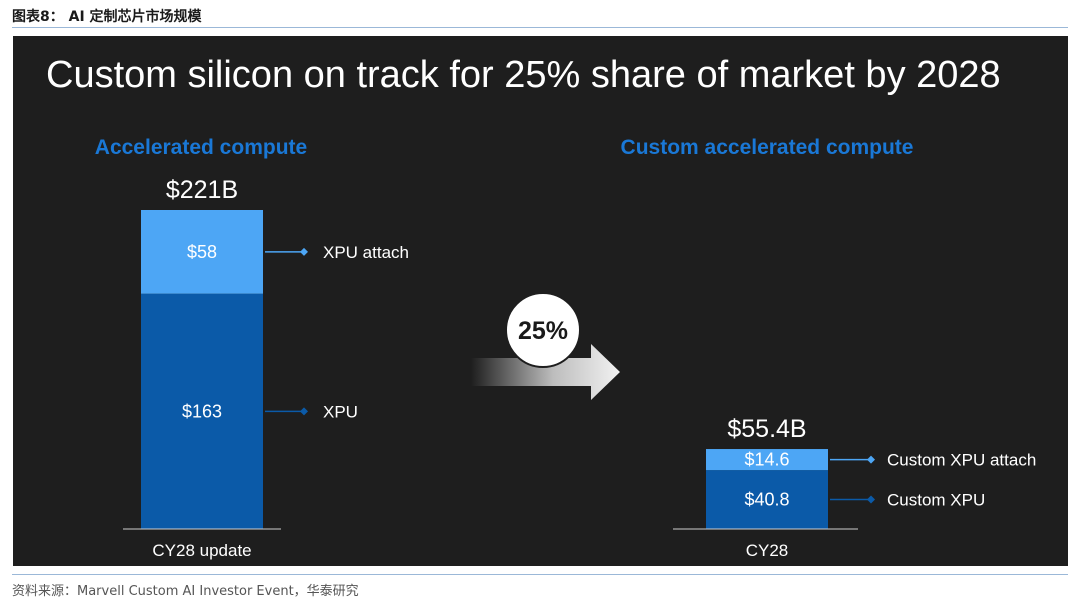 The width and height of the screenshot is (1080, 603). I want to click on total-label: $221B, so click(202, 190).